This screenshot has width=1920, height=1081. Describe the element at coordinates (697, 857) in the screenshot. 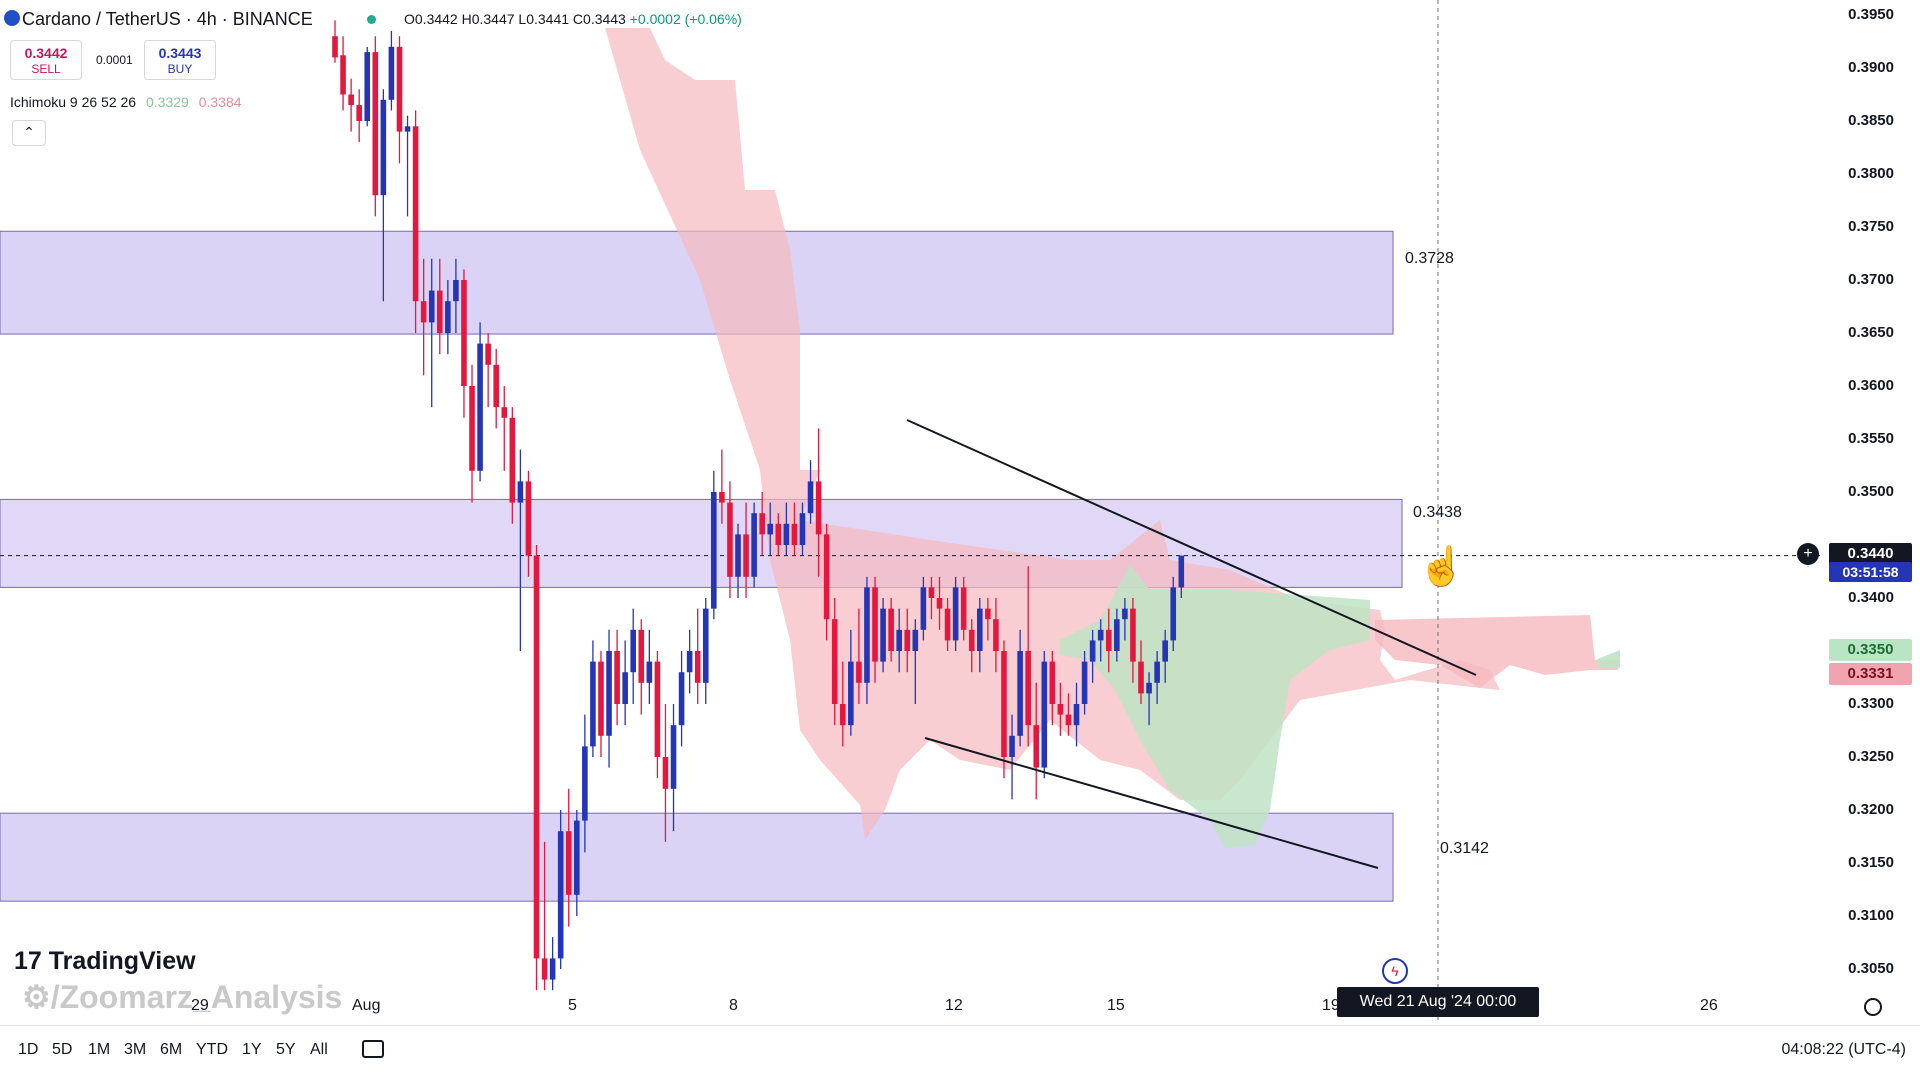

I see `support-zone` at that location.